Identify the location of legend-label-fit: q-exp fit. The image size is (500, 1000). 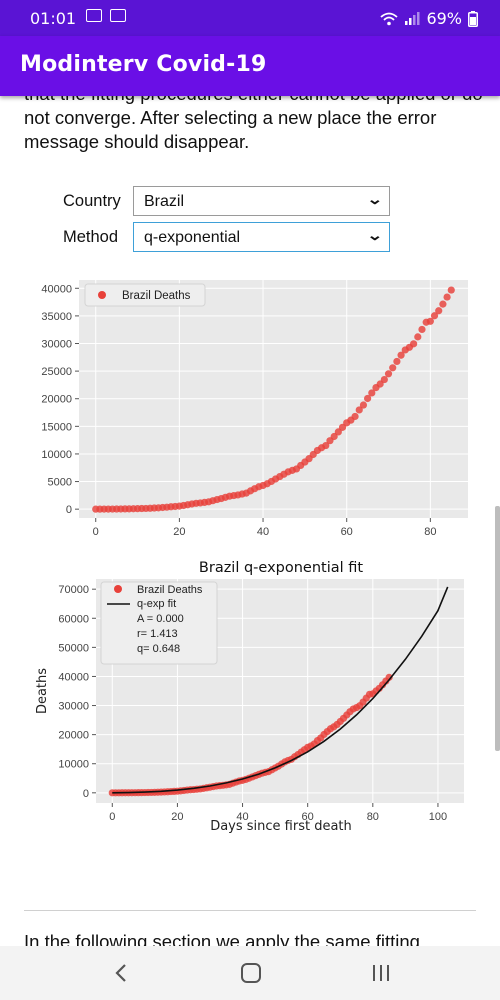
(156, 604).